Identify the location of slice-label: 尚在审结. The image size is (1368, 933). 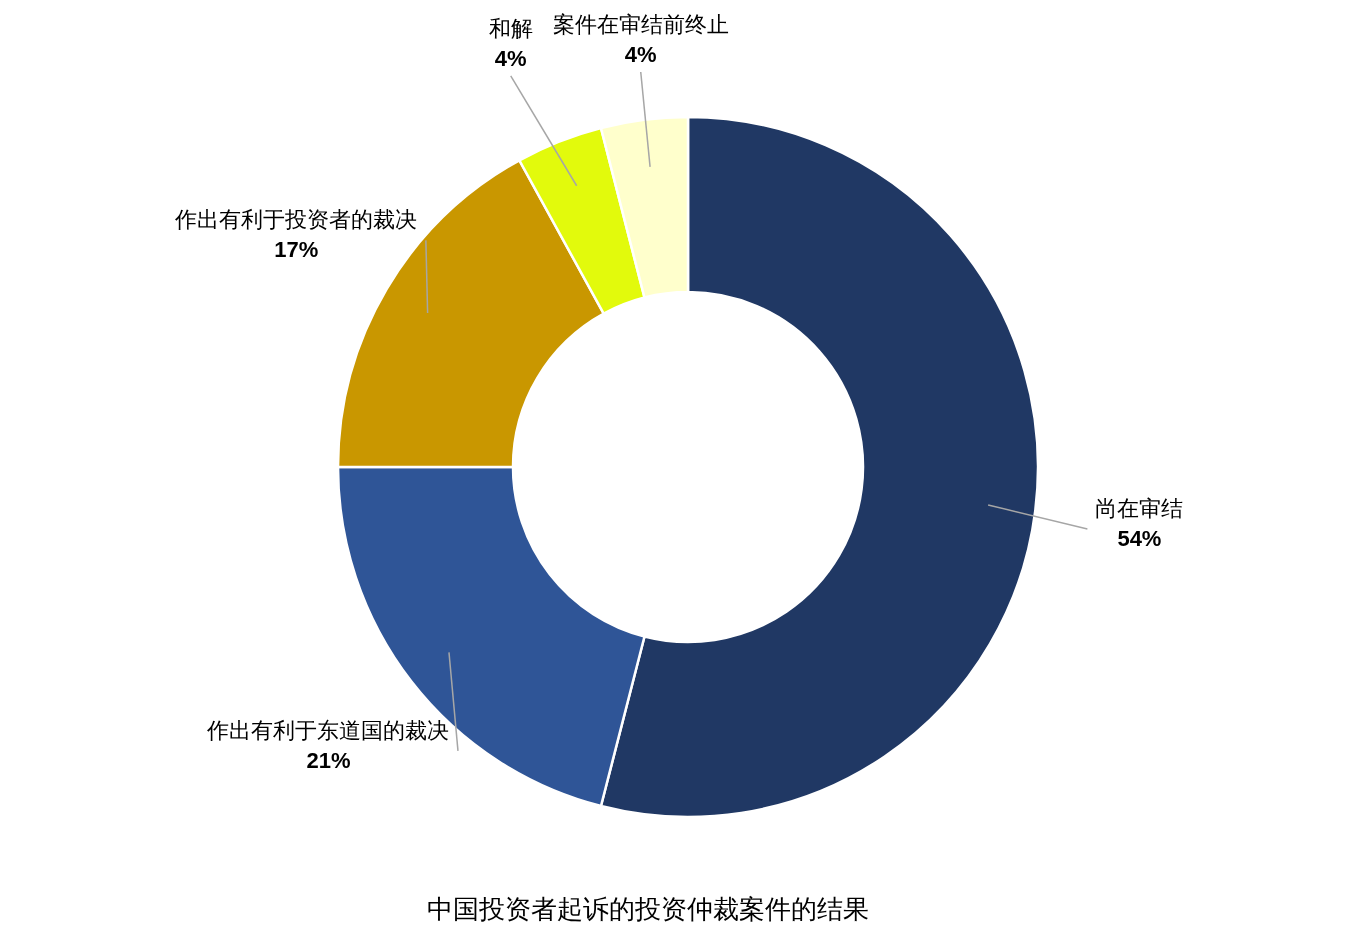
(1139, 509).